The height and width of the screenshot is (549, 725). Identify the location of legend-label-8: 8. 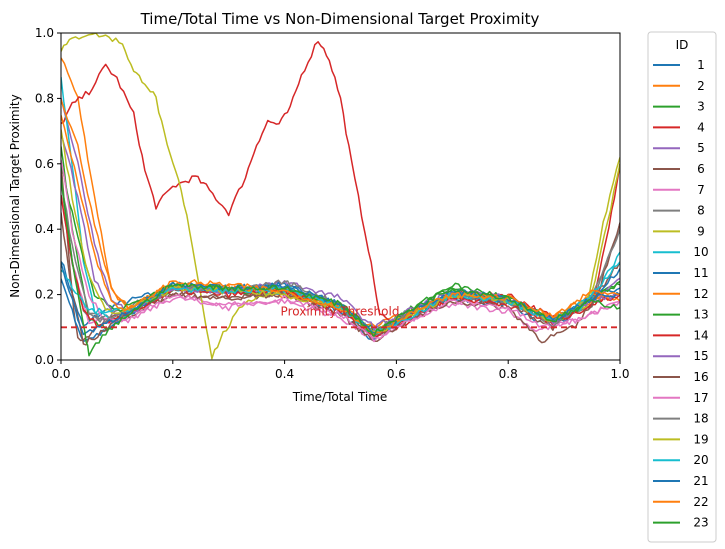
(701, 211).